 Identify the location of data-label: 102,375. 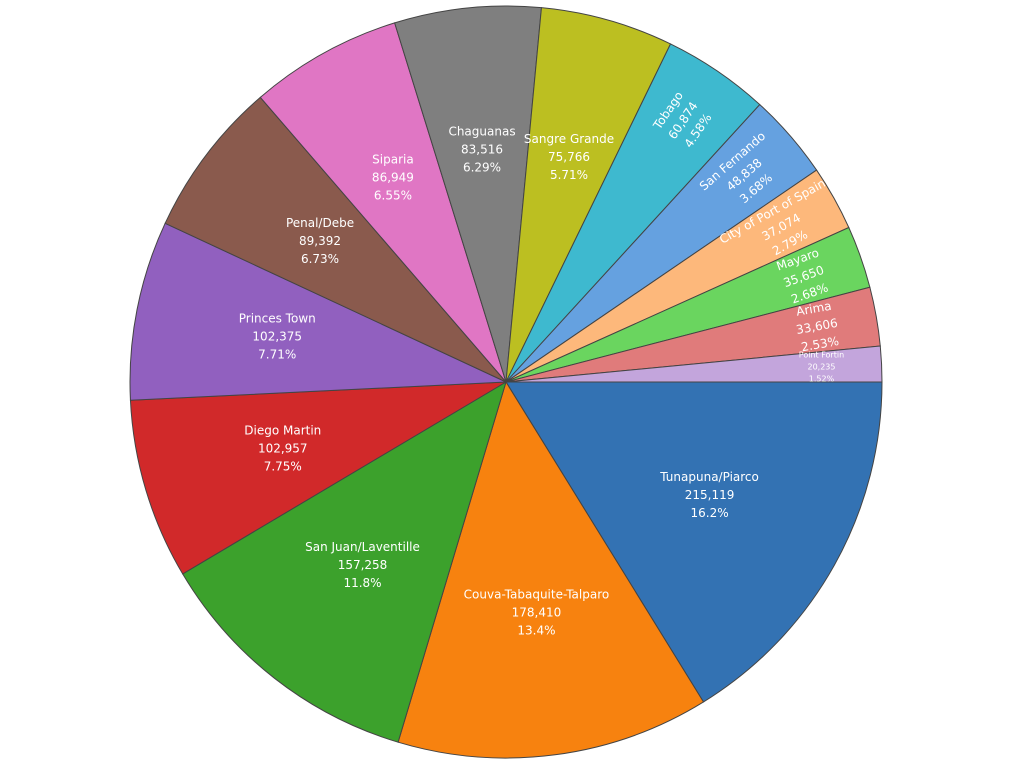
(277, 337).